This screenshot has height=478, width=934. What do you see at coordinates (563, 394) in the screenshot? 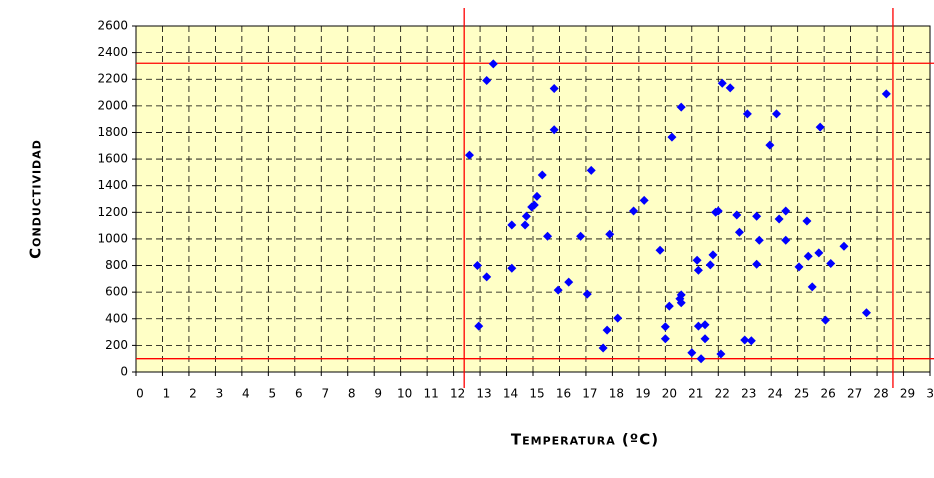
I see `x-tick-label: 16` at bounding box center [563, 394].